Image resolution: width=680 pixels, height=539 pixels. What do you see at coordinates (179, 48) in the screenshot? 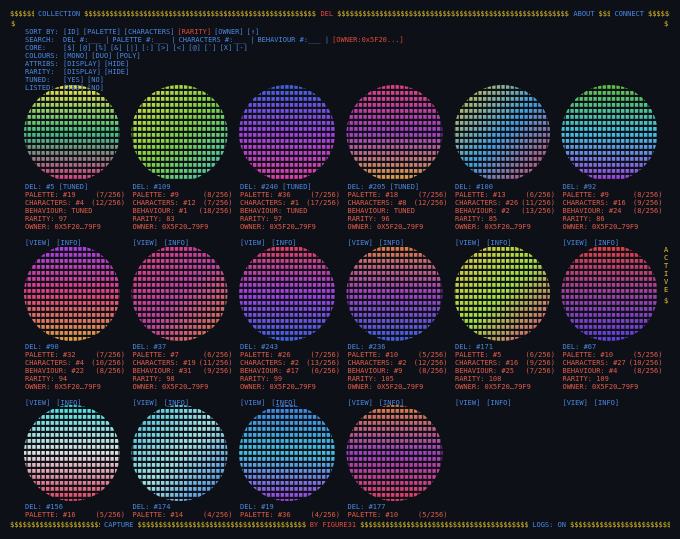
I see `filter-option: [<]` at bounding box center [179, 48].